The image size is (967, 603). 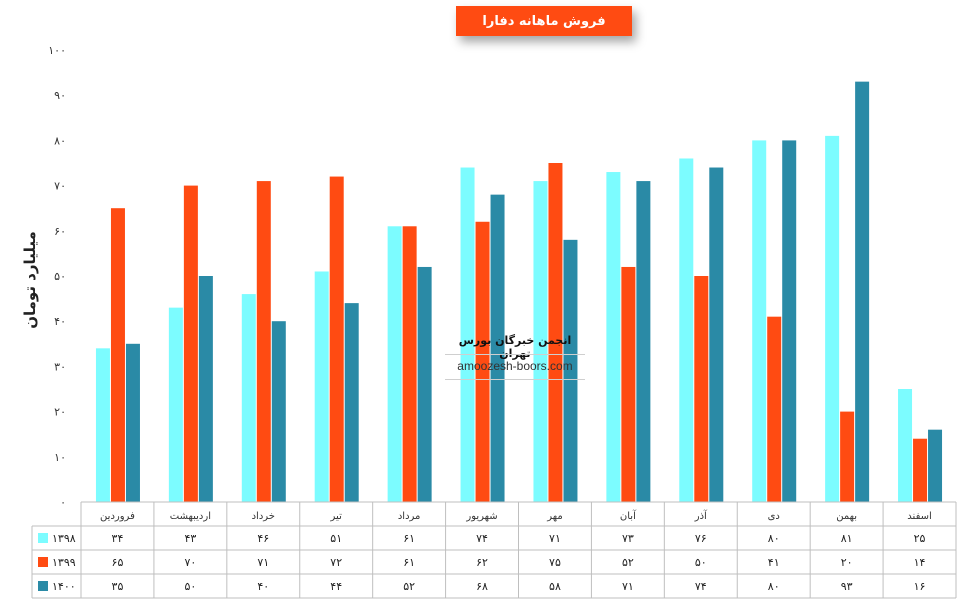 What do you see at coordinates (190, 562) in the screenshot?
I see `data-label: ۷۰` at bounding box center [190, 562].